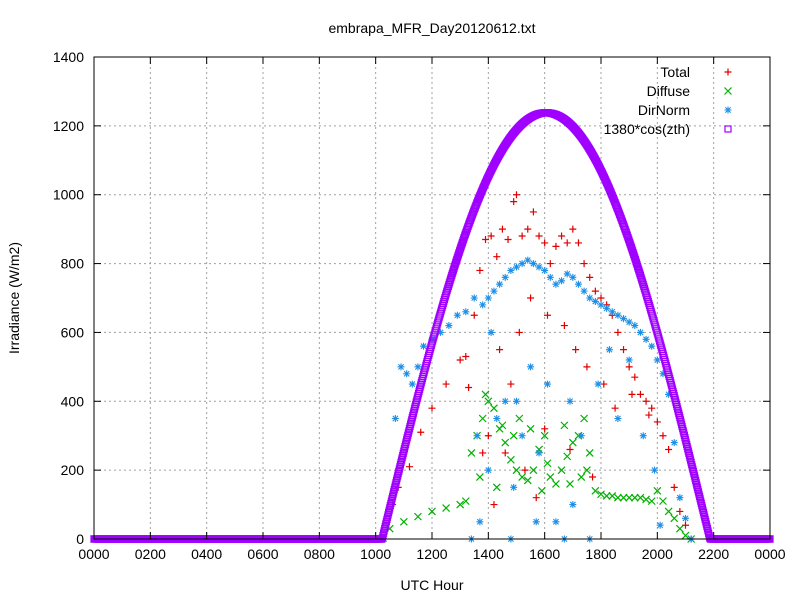  I want to click on legend-label: DirNorm, so click(664, 110).